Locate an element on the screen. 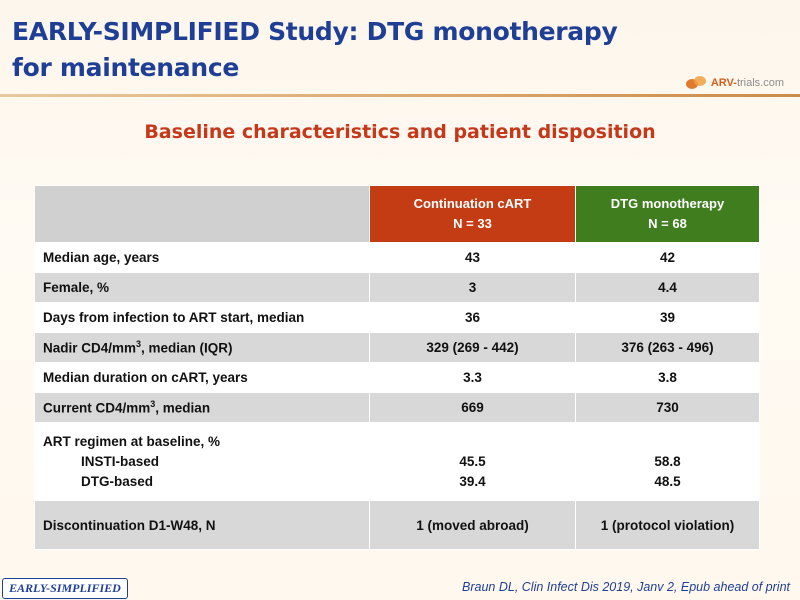  dtg-value: 1 (protocol violation) is located at coordinates (667, 525).